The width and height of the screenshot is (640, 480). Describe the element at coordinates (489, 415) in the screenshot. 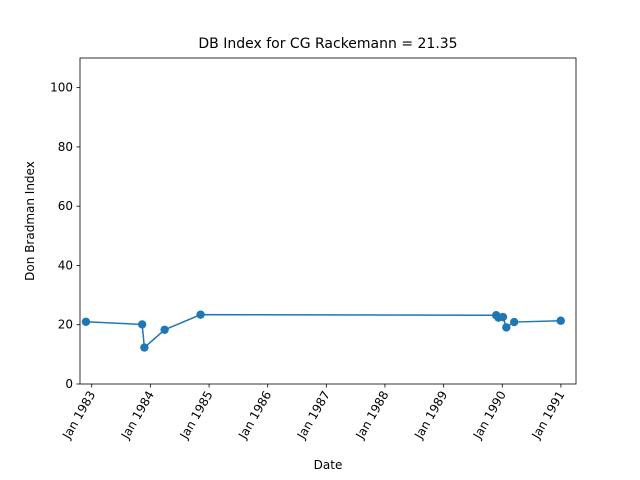

I see `x-tick-label: Jan 1990` at that location.